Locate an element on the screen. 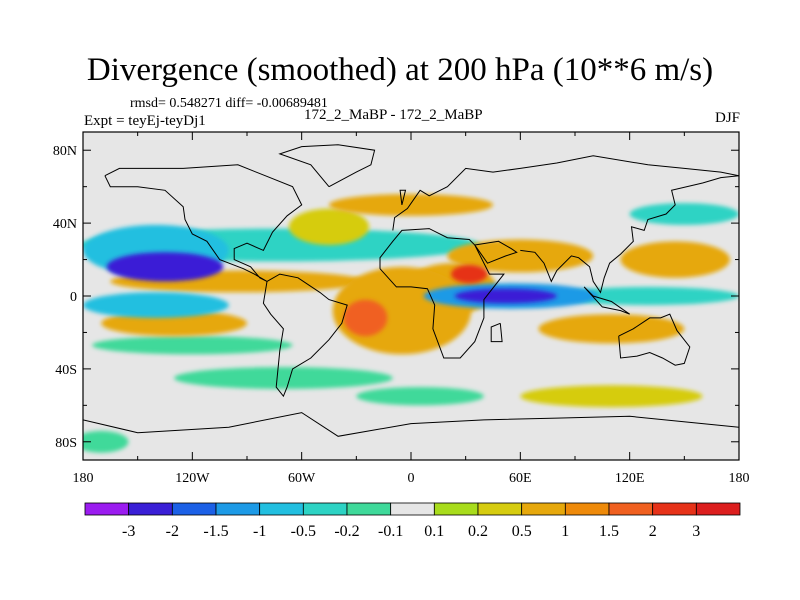 The height and width of the screenshot is (600, 800). x-tick-label: 60W is located at coordinates (302, 478).